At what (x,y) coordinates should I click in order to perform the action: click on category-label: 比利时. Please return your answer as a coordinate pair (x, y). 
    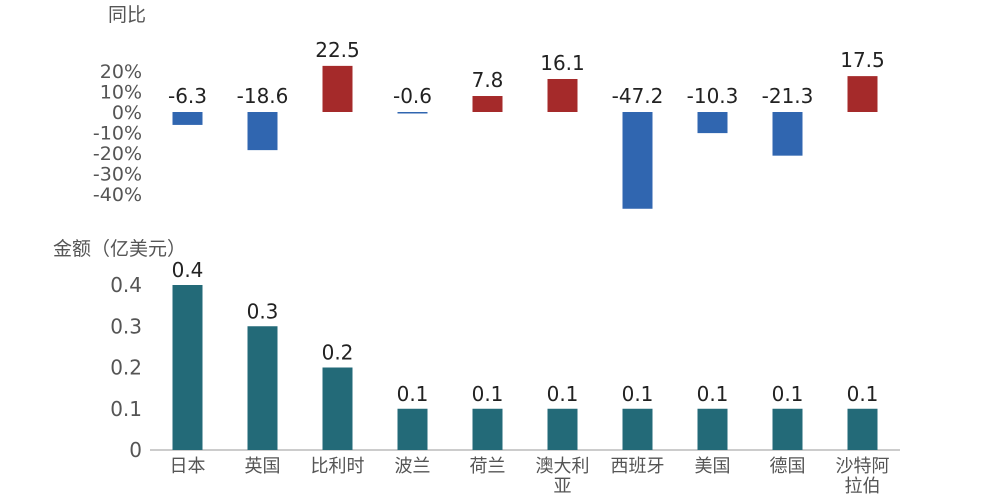
    Looking at the image, I should click on (338, 466).